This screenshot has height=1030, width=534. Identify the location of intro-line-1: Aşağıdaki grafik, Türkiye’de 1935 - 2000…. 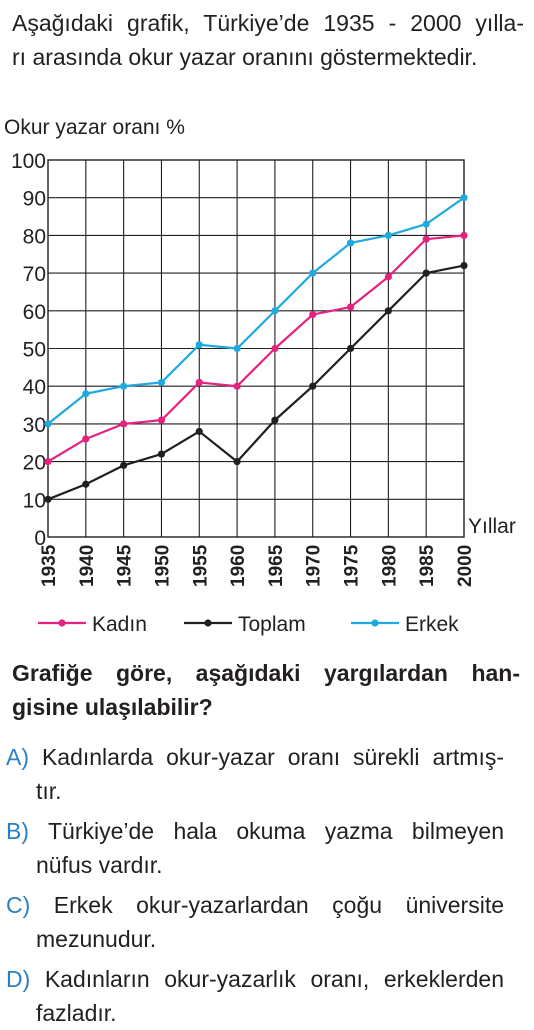
(268, 23).